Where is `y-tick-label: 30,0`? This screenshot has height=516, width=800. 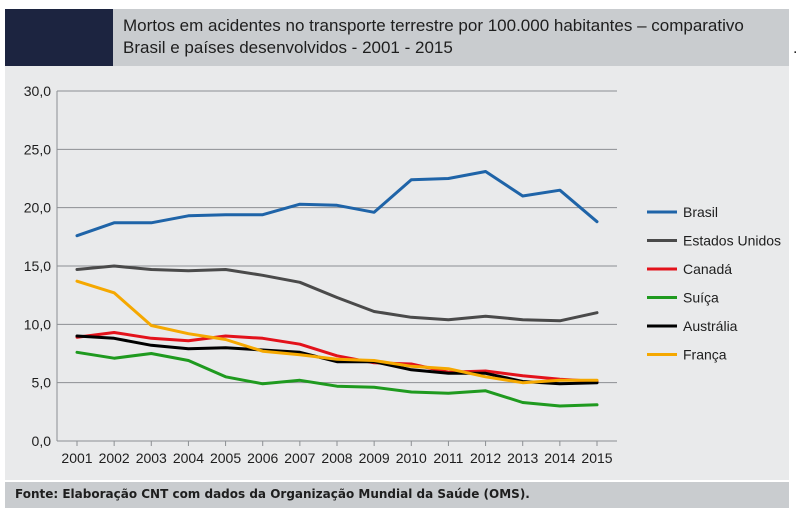 y-tick-label: 30,0 is located at coordinates (37, 91).